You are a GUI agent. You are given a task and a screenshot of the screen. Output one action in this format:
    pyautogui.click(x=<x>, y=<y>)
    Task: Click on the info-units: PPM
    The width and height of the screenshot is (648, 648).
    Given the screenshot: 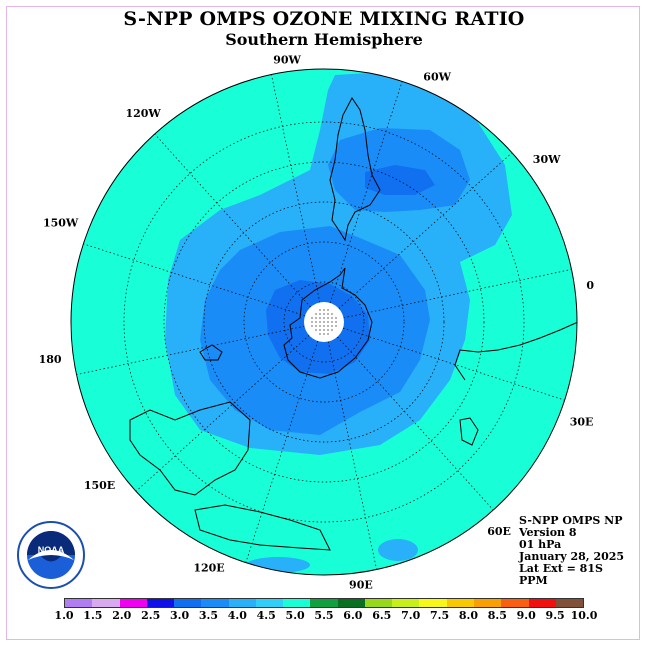 What is the action you would take?
    pyautogui.click(x=533, y=580)
    